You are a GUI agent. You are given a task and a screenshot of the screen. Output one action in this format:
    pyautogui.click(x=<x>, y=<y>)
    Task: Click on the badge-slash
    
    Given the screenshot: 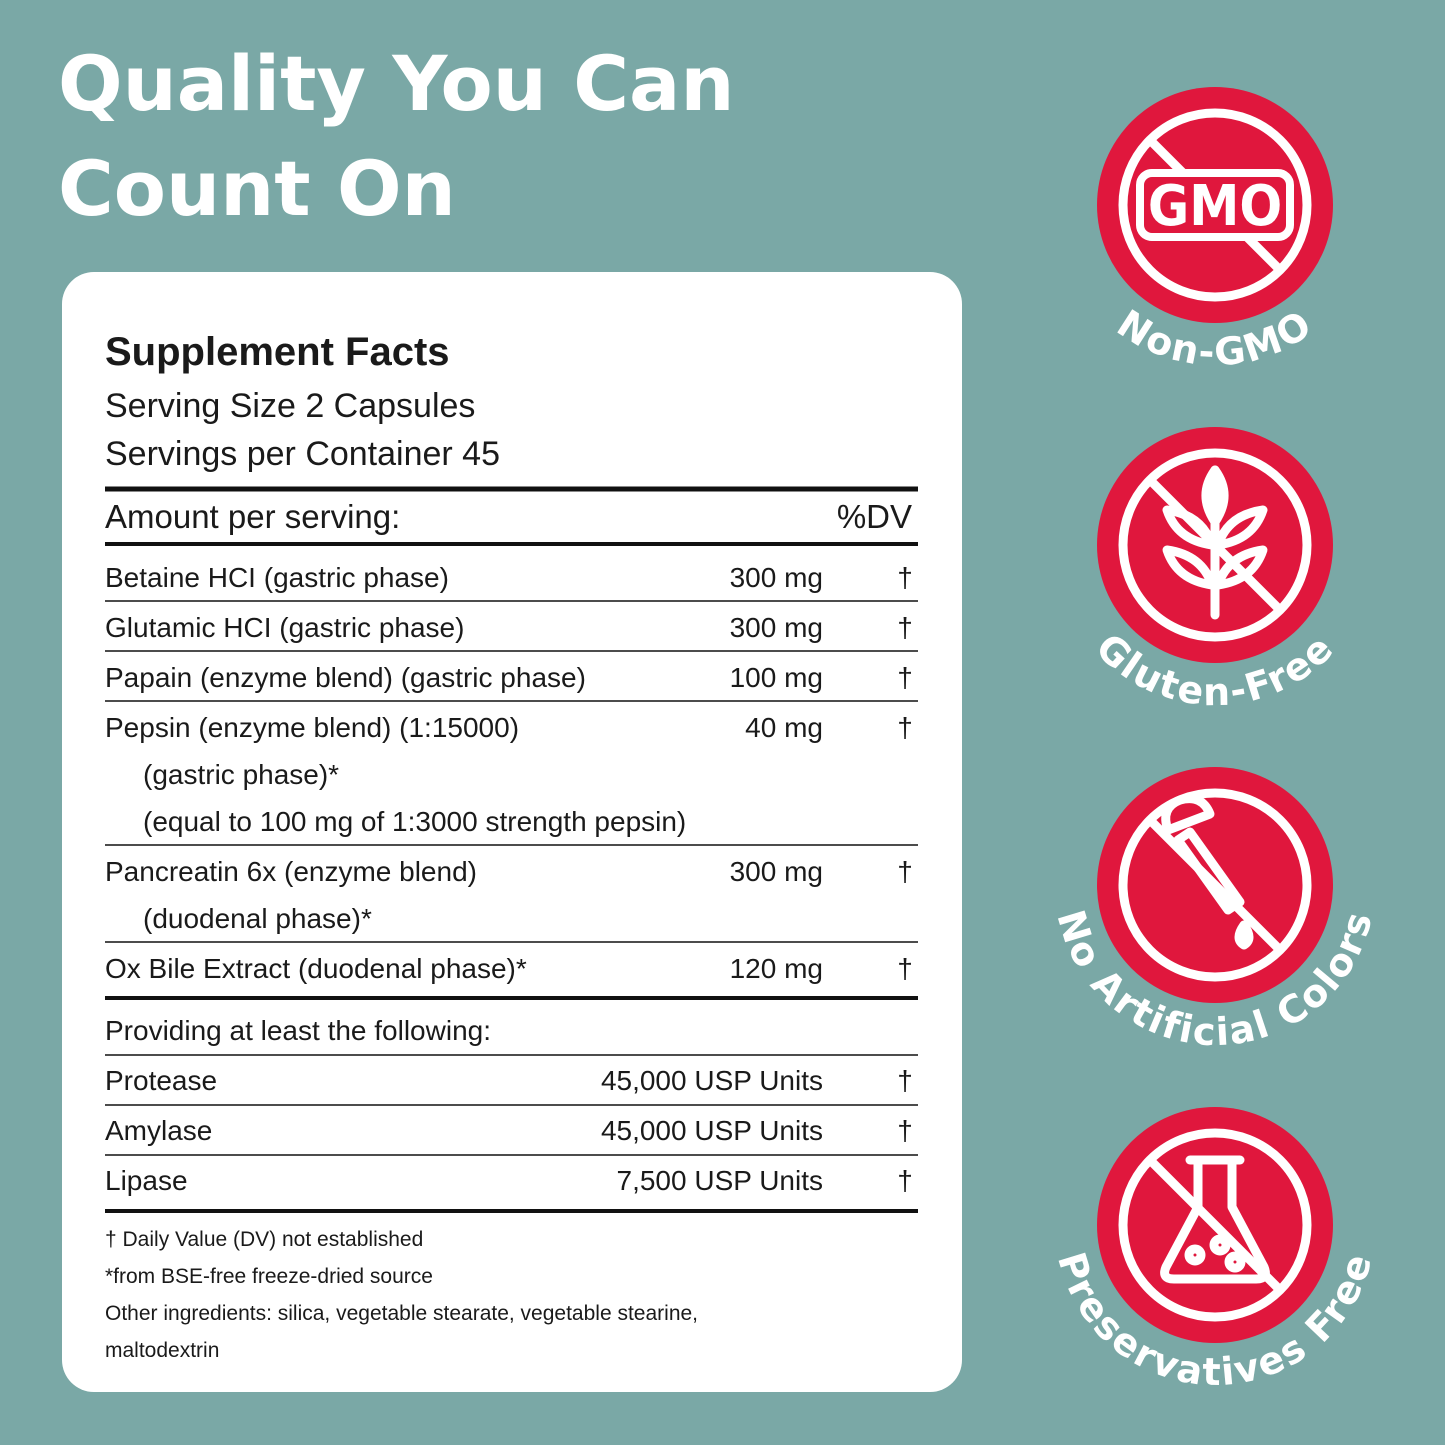 What is the action you would take?
    pyautogui.click(x=1215, y=1225)
    